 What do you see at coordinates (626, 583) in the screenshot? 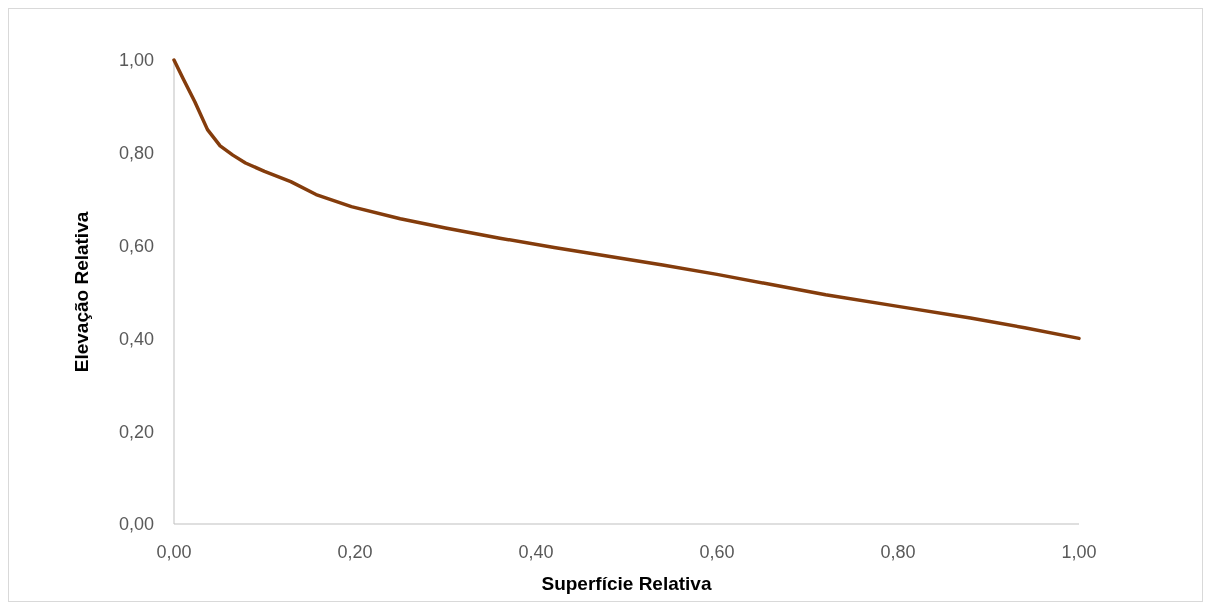
I see `x-axis-title: Superfície Relativa` at bounding box center [626, 583].